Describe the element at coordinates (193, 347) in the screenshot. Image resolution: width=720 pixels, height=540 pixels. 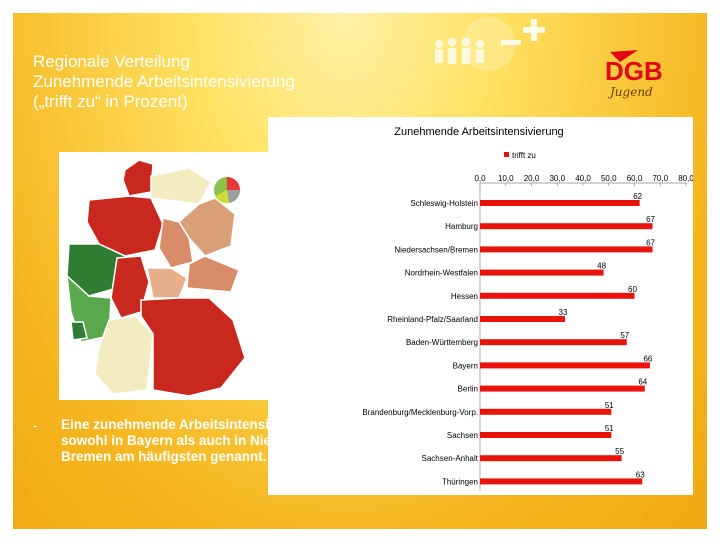
I see `map-region-bayern` at that location.